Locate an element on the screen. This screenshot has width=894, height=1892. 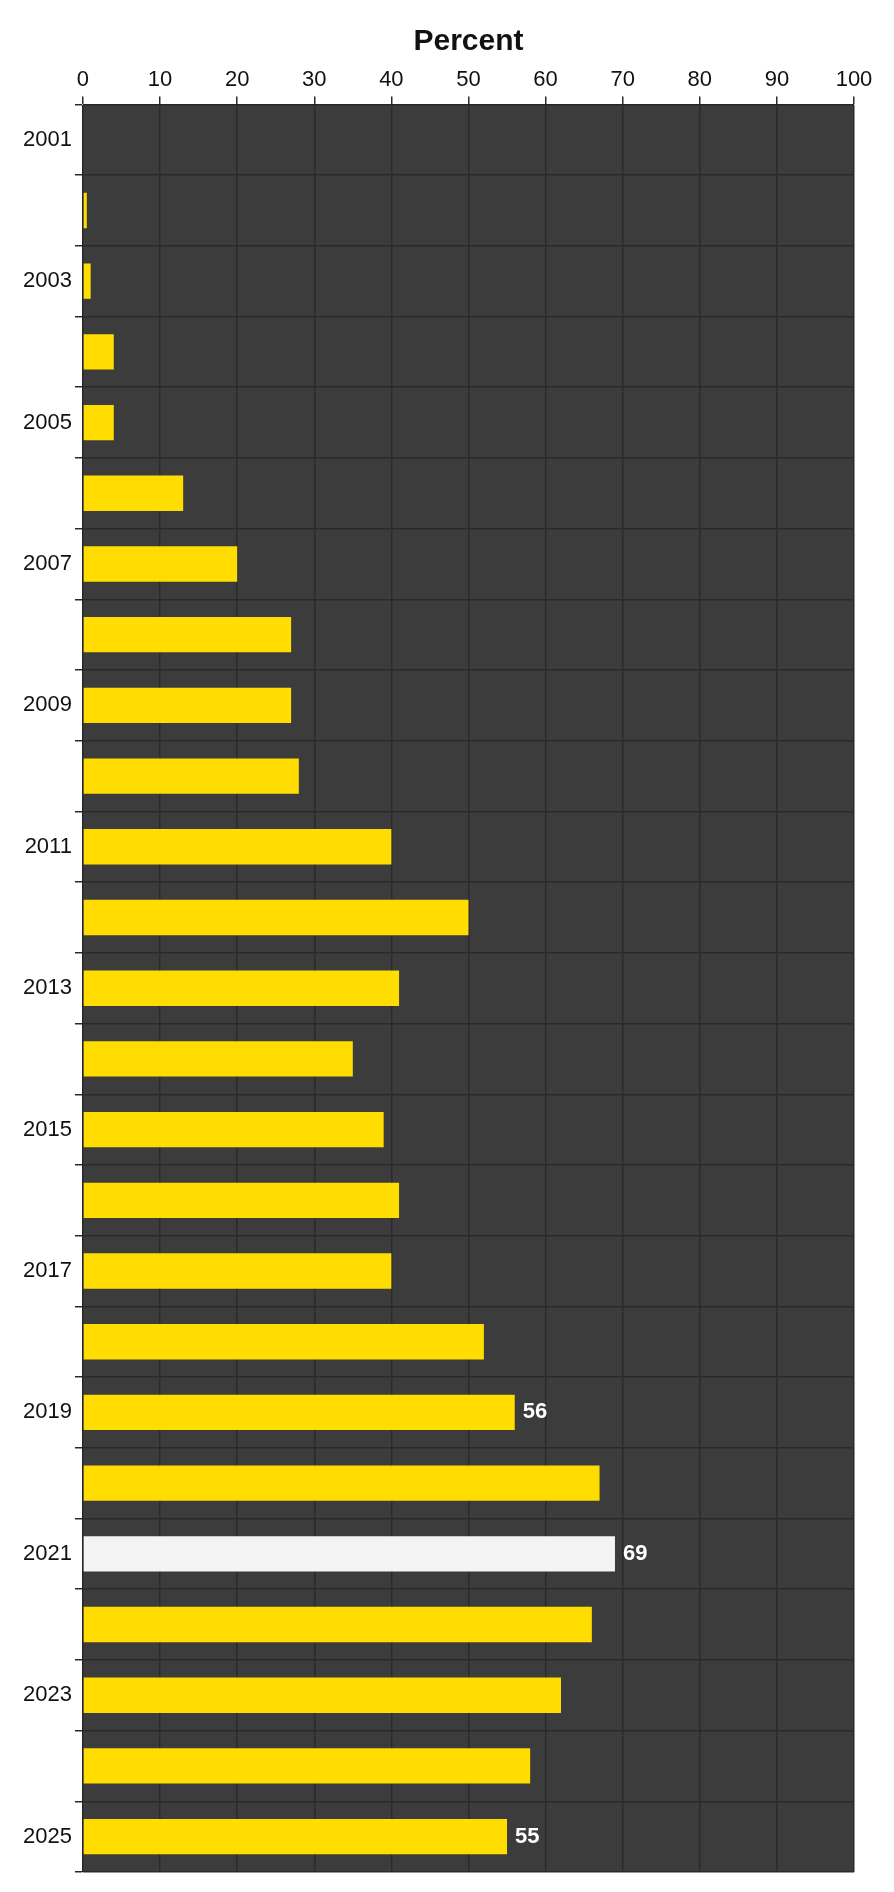
data-label: 55 is located at coordinates (527, 1835).